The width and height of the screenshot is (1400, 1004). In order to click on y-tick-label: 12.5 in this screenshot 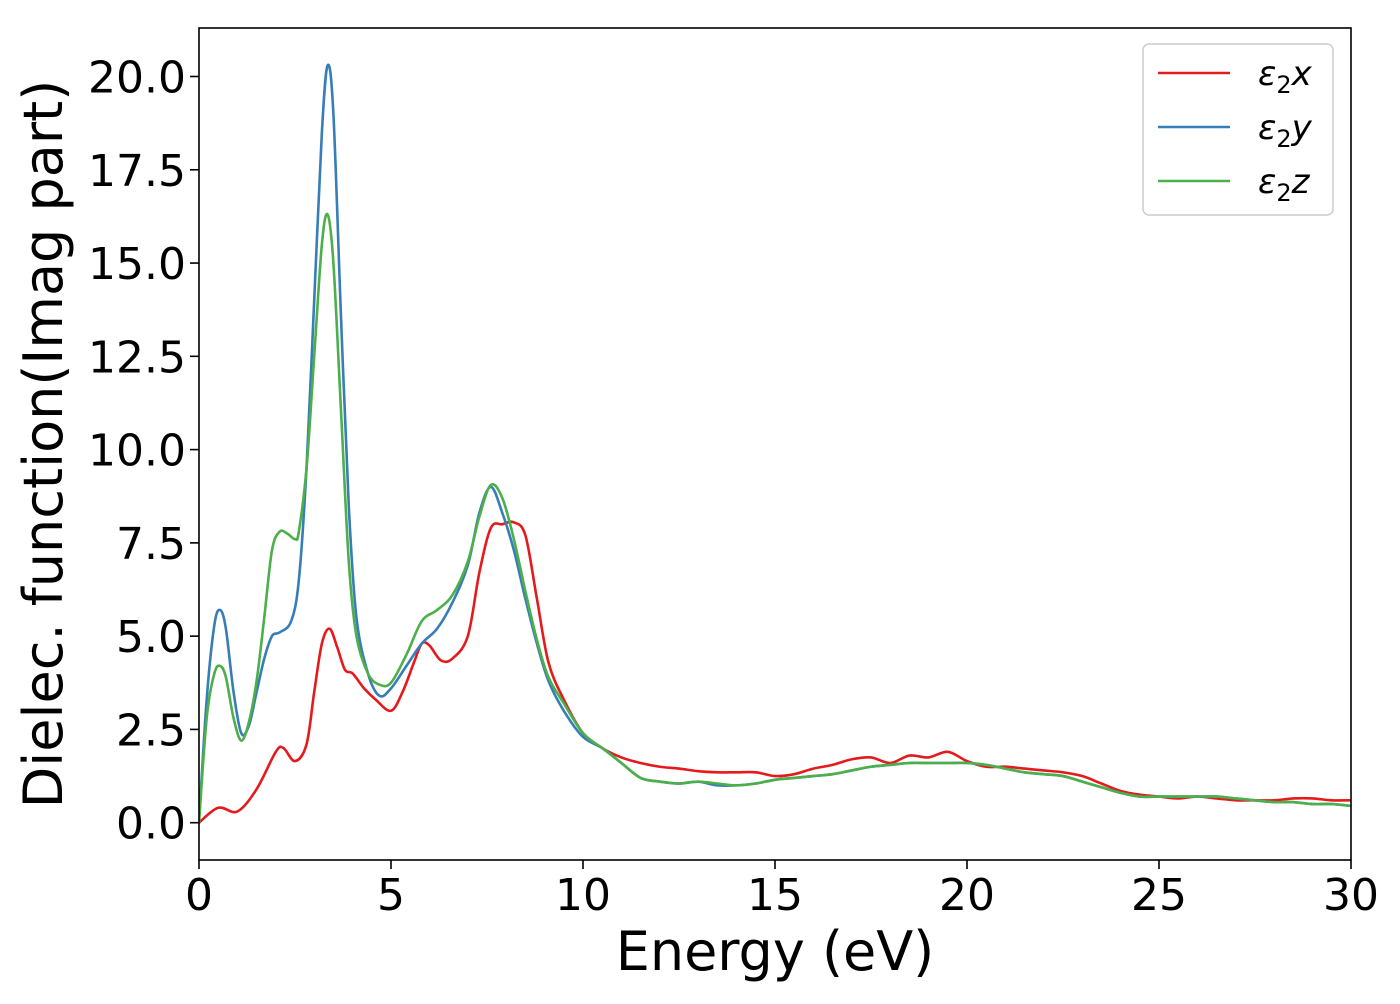, I will do `click(137, 357)`.